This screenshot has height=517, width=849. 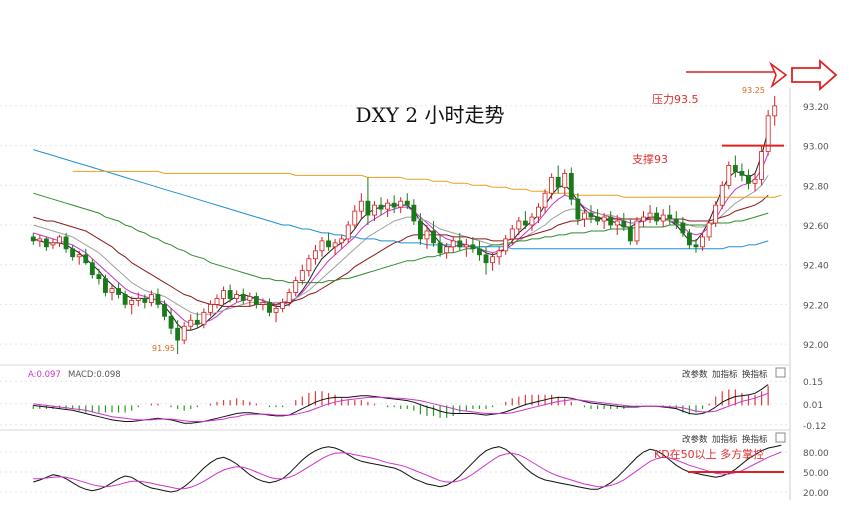 I want to click on macd-y-tick-label: -0.12, so click(x=814, y=427).